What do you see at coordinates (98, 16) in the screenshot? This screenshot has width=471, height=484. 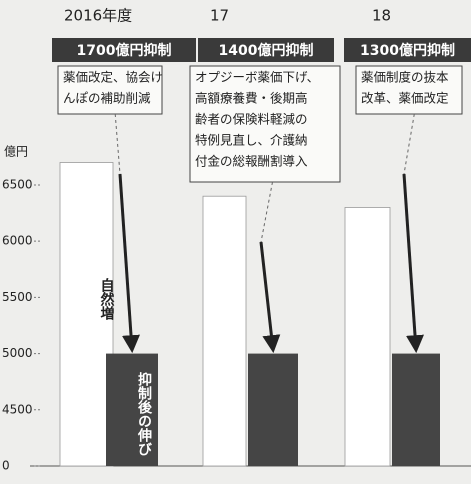 I see `year-label: 2016年度` at bounding box center [98, 16].